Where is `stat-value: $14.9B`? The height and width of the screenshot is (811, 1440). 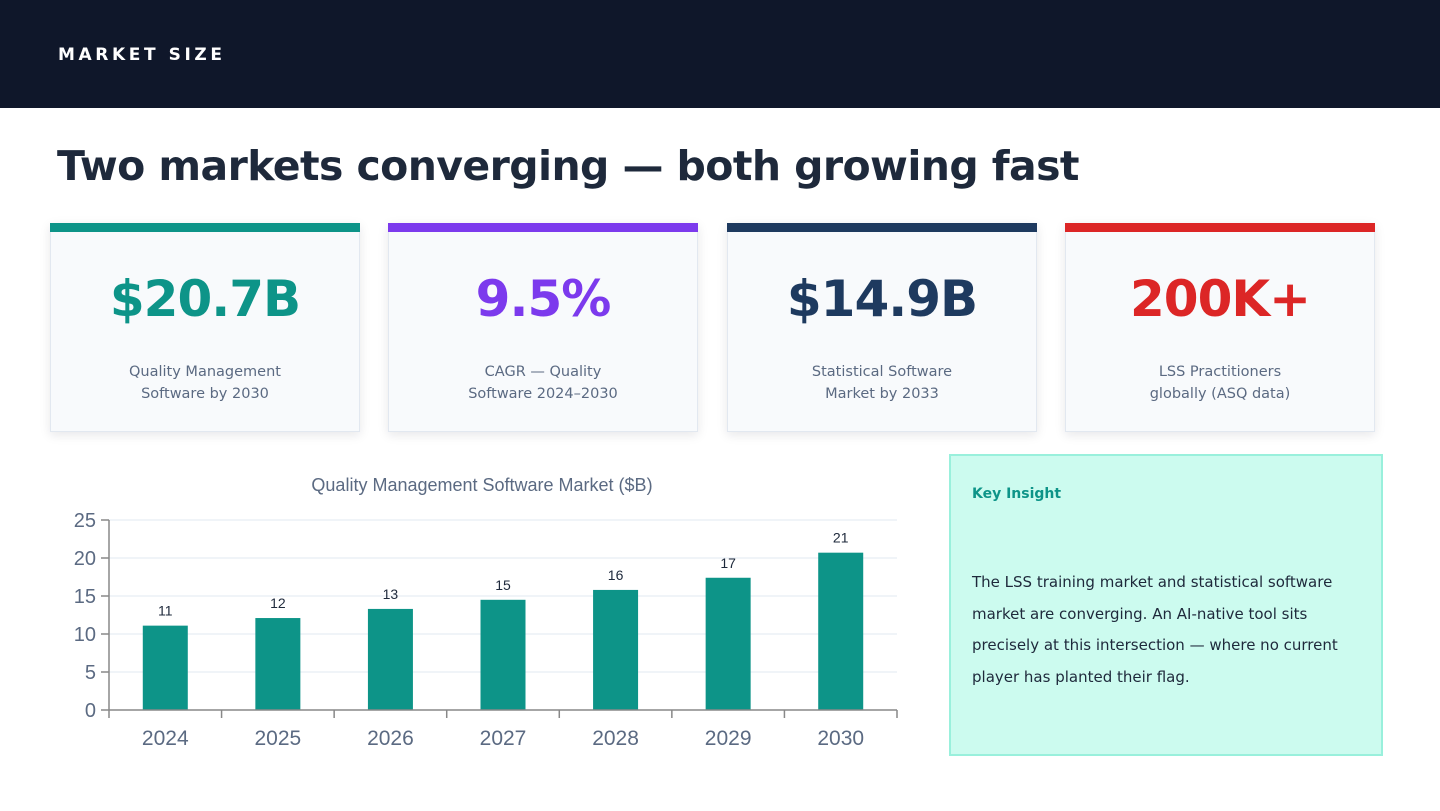
stat-value: $14.9B is located at coordinates (882, 299).